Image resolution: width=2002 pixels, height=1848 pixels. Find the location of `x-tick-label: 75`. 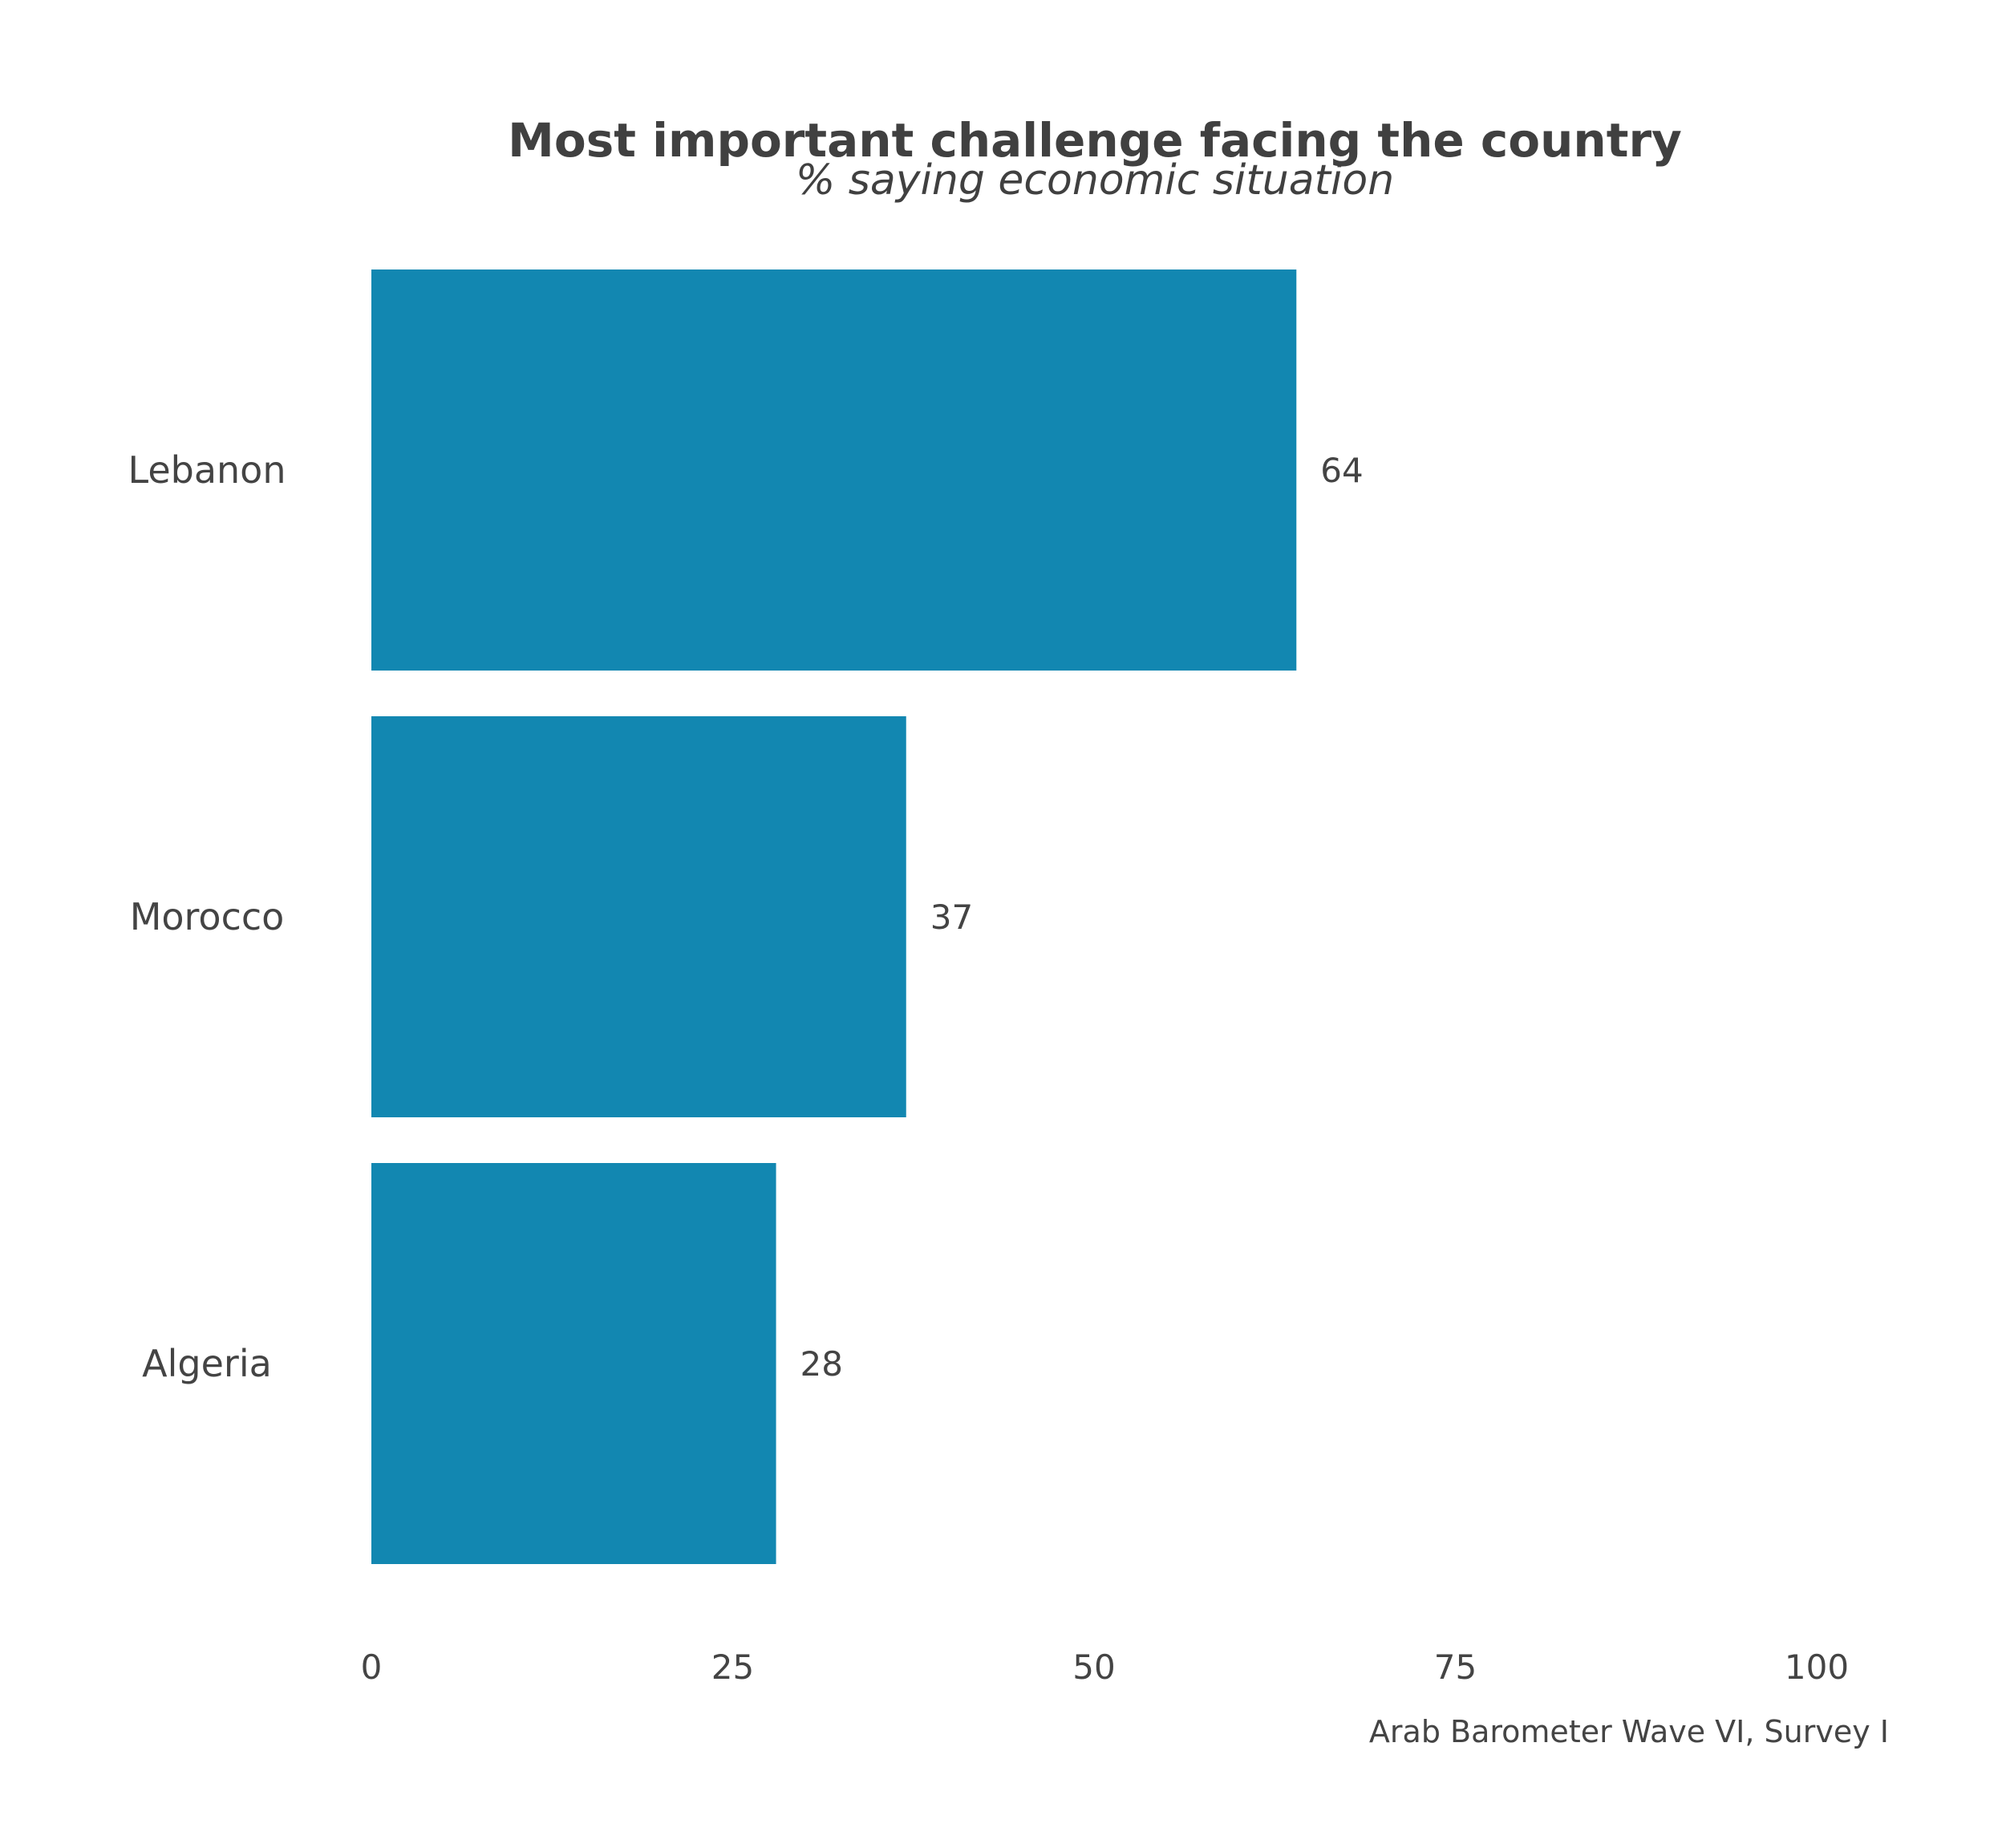

x-tick-label: 75 is located at coordinates (1456, 1667).